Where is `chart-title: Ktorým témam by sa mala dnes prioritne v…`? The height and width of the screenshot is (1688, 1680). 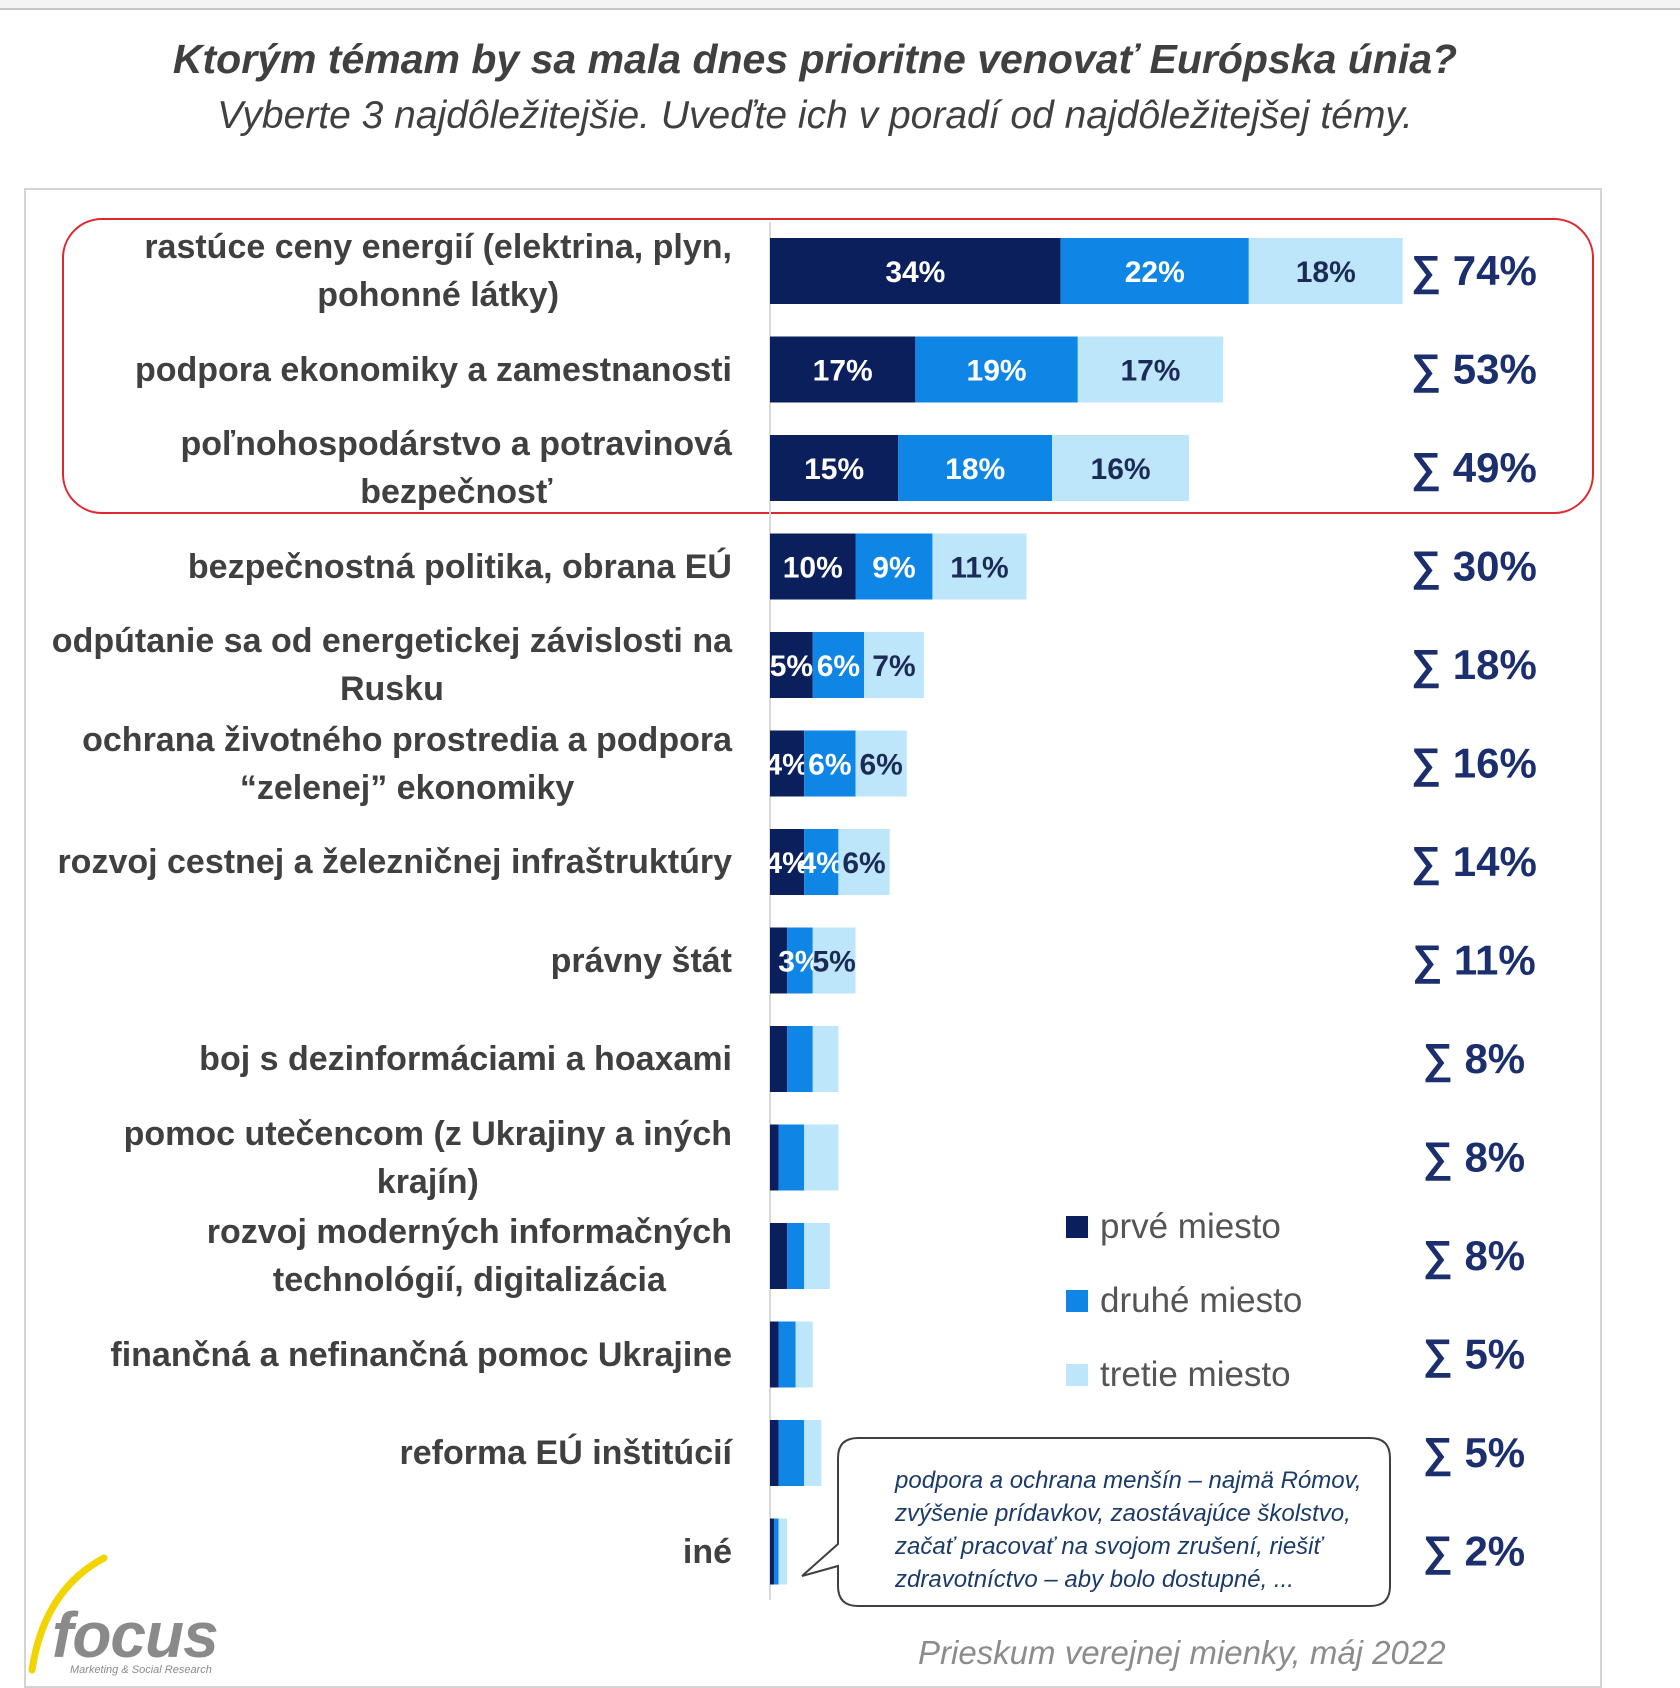 chart-title: Ktorým témam by sa mala dnes prioritne v… is located at coordinates (815, 59).